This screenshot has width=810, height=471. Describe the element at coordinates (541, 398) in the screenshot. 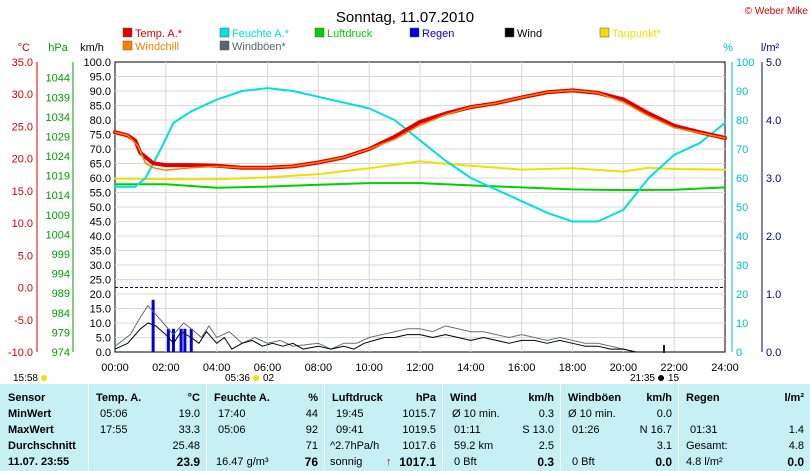

I see `header-wind-unit: km/h` at that location.